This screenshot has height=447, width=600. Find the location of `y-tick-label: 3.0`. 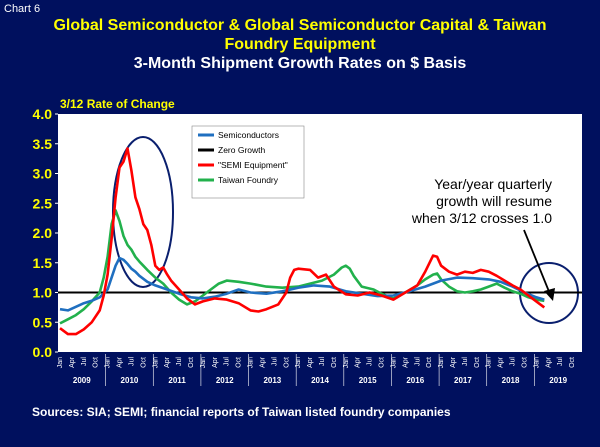

y-tick-label: 3.0 is located at coordinates (43, 174).